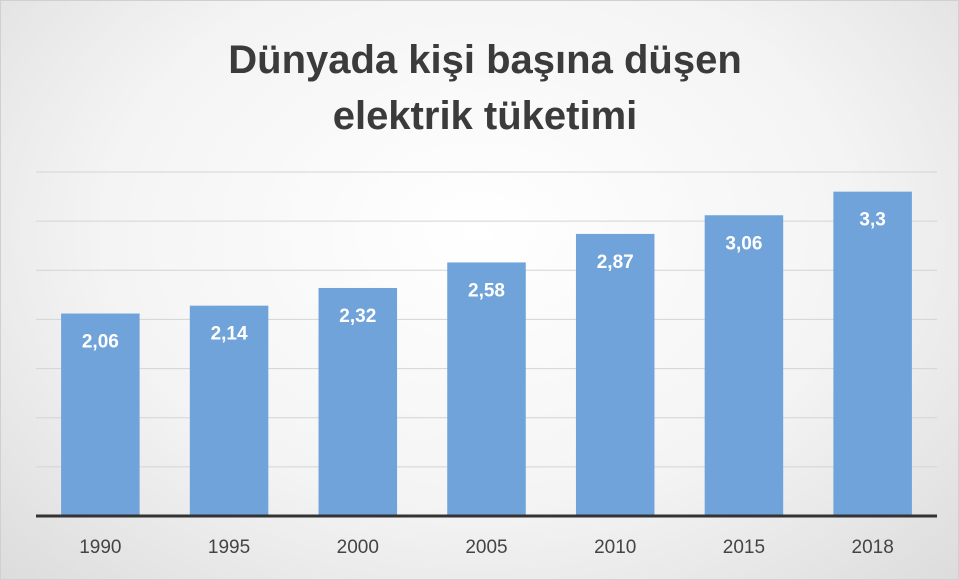 The width and height of the screenshot is (959, 580). What do you see at coordinates (229, 334) in the screenshot?
I see `value-label: 2,14` at bounding box center [229, 334].